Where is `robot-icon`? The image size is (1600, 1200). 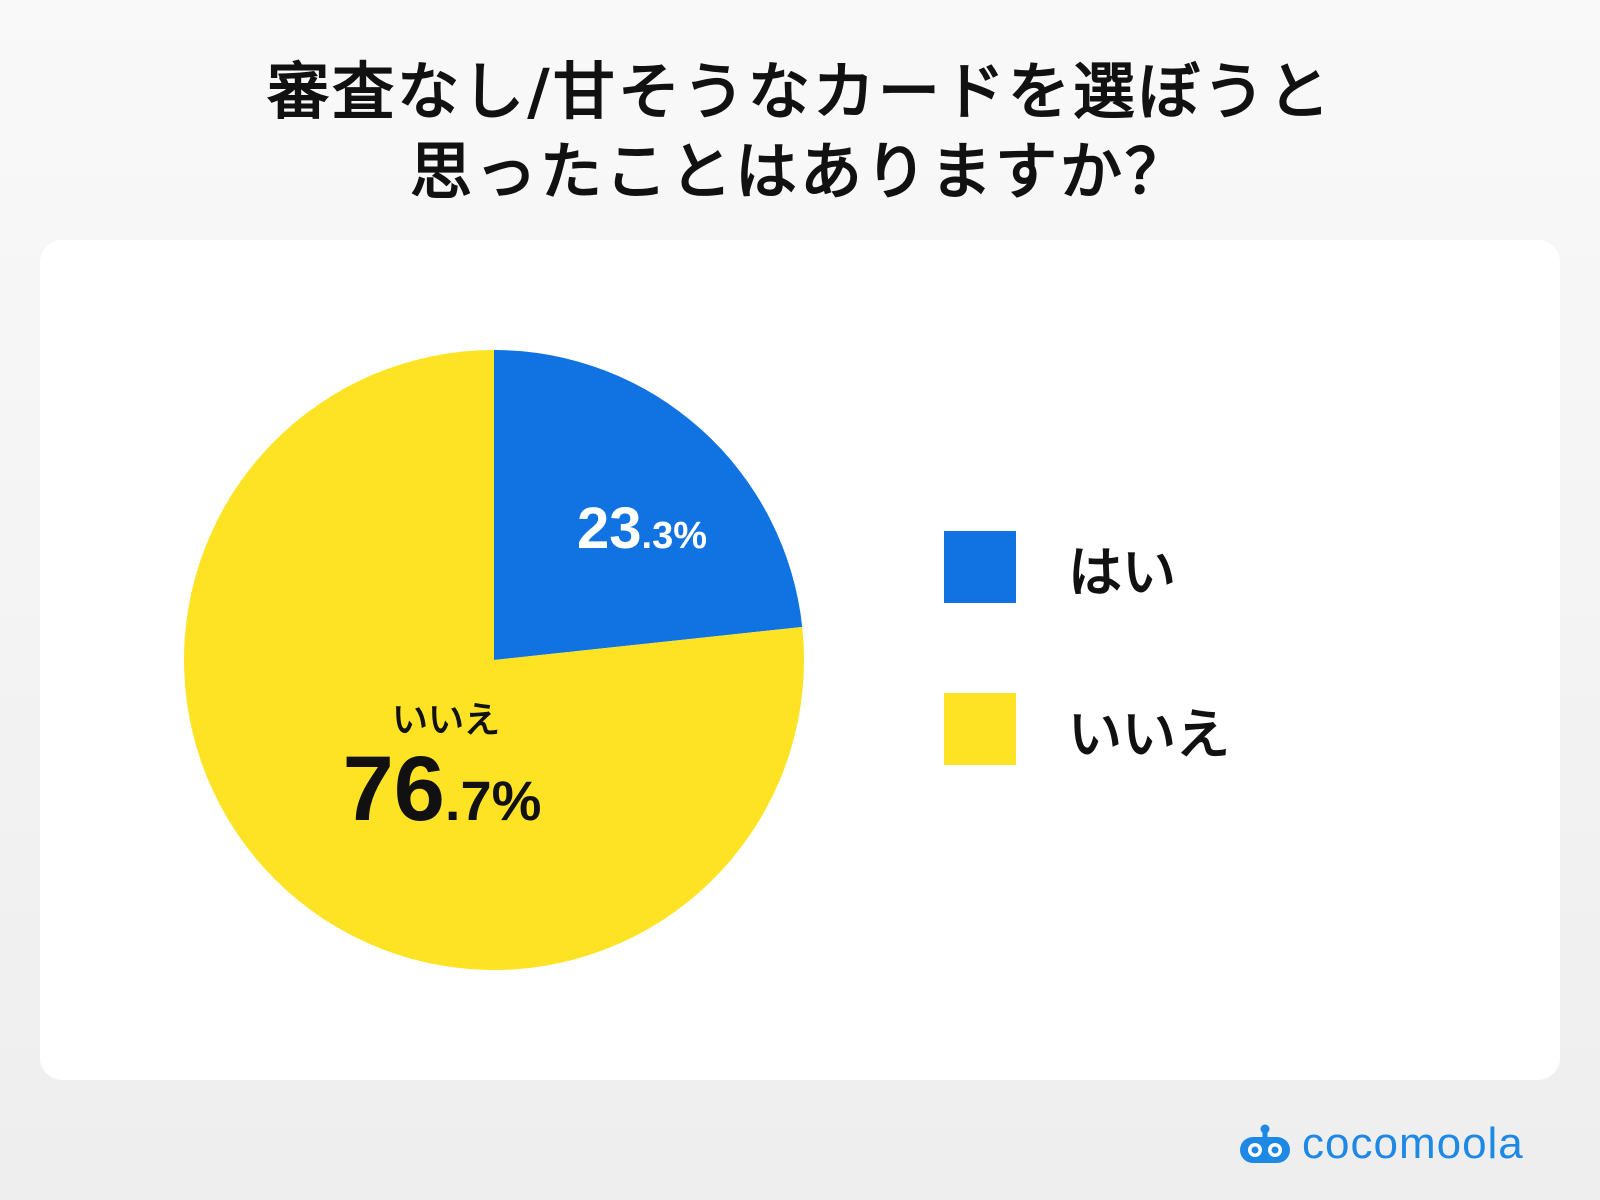 robot-icon is located at coordinates (1265, 1143).